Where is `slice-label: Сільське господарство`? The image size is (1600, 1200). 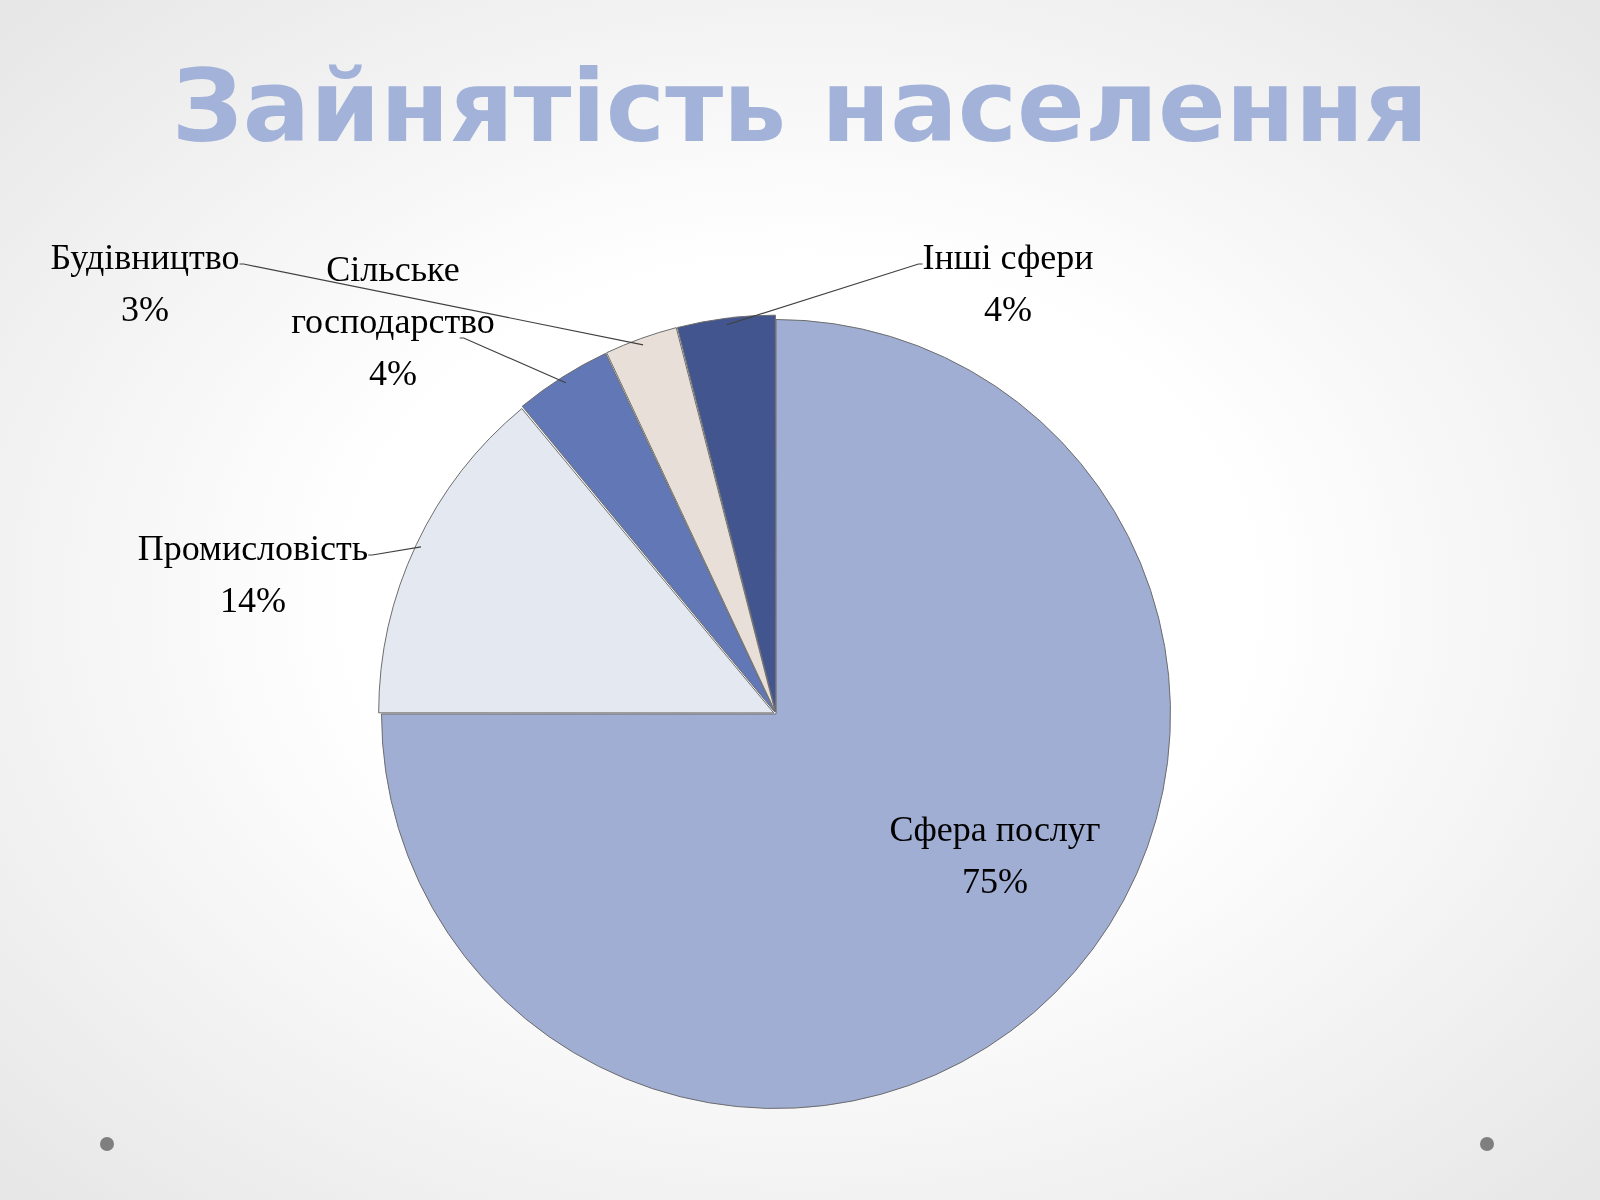
slice-label: Сільське господарство is located at coordinates (393, 295).